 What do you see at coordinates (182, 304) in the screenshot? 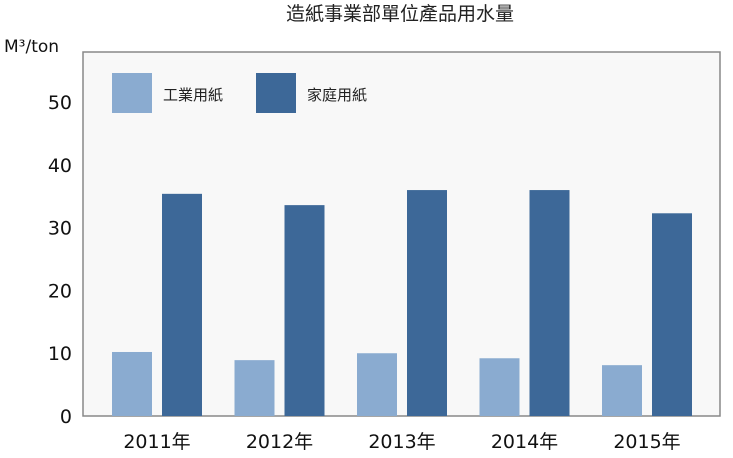
I see `bar-household-2011年` at bounding box center [182, 304].